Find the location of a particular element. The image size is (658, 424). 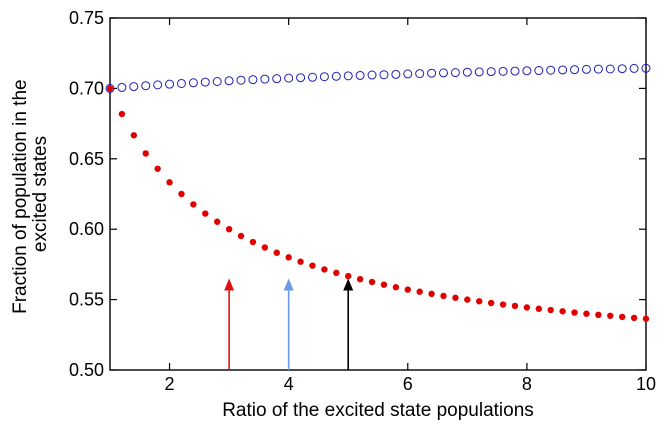

y-tick-label: 0.50 is located at coordinates (86, 370).